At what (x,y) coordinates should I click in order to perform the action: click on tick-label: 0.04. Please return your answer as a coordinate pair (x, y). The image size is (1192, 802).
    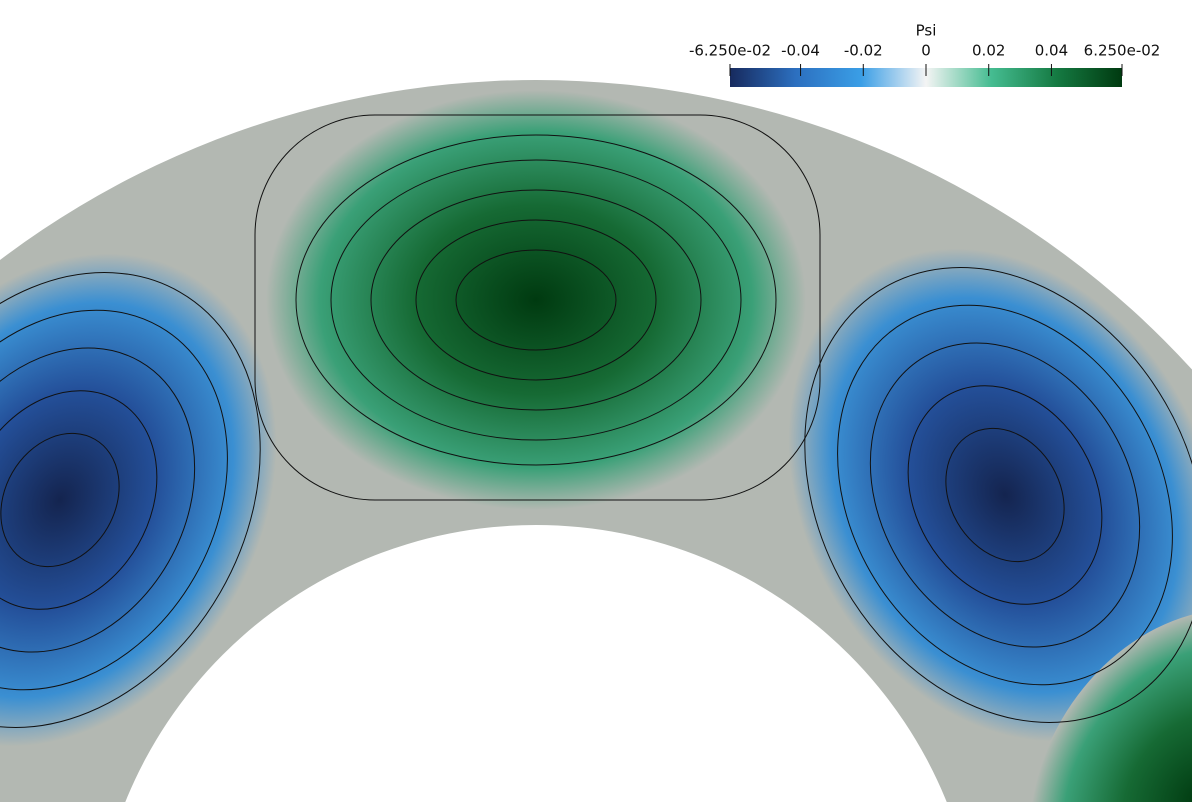
    Looking at the image, I should click on (1051, 51).